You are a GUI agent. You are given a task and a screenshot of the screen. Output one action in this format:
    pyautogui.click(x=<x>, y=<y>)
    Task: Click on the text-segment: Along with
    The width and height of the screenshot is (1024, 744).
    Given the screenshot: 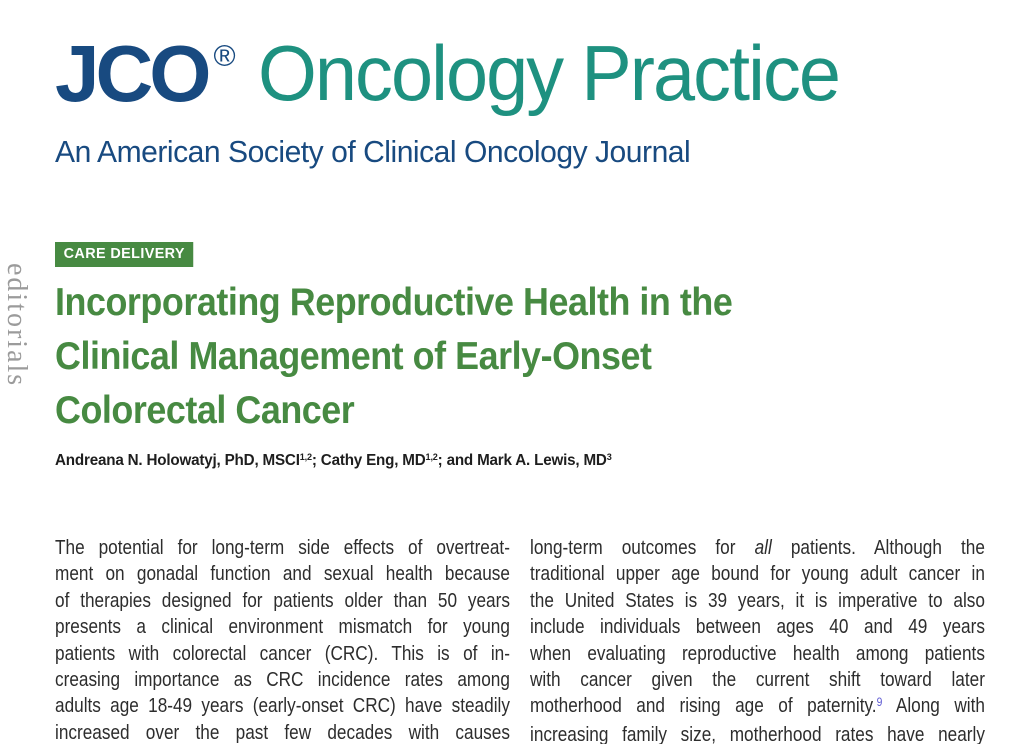 What is the action you would take?
    pyautogui.click(x=933, y=706)
    